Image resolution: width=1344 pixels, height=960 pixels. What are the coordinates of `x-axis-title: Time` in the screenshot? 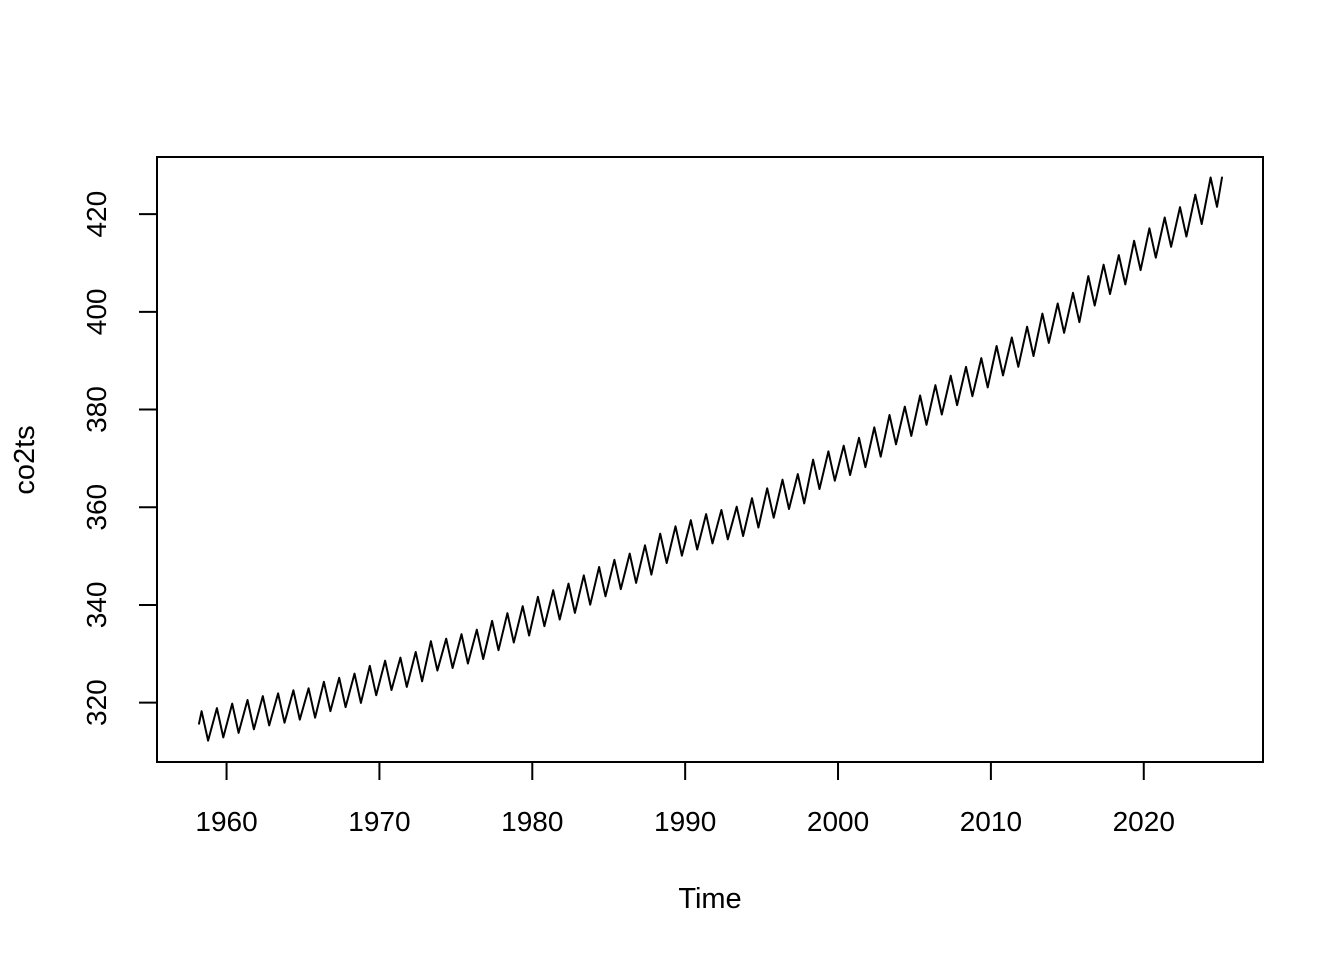 It's located at (709, 899).